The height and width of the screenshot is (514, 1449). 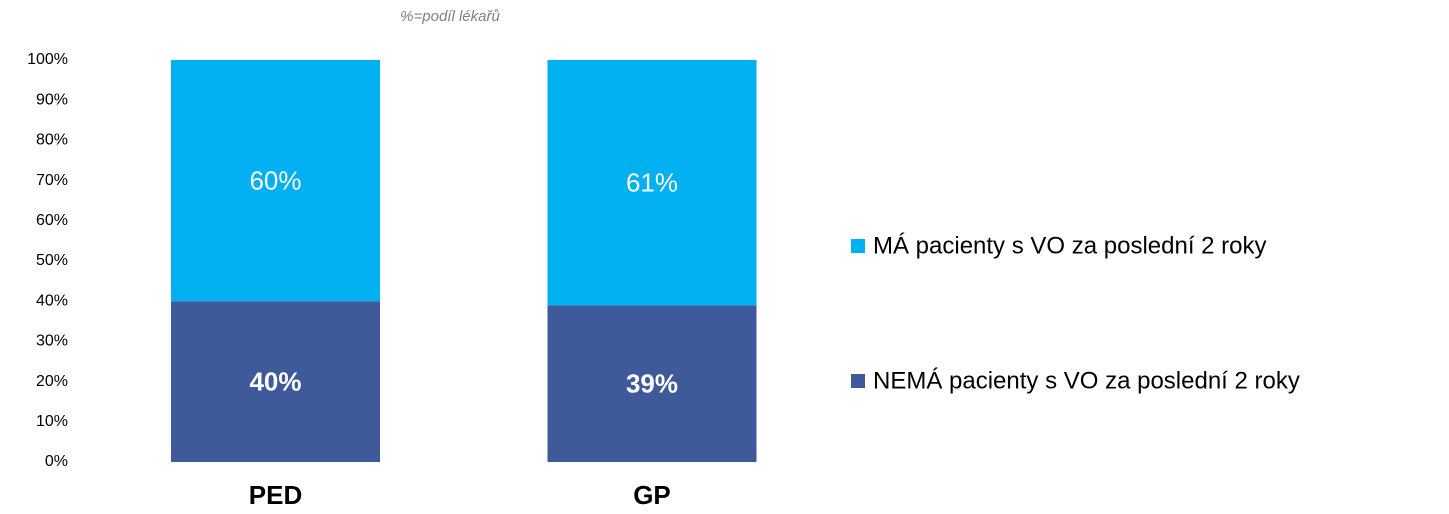 What do you see at coordinates (52, 220) in the screenshot?
I see `y-tick-label: 60%` at bounding box center [52, 220].